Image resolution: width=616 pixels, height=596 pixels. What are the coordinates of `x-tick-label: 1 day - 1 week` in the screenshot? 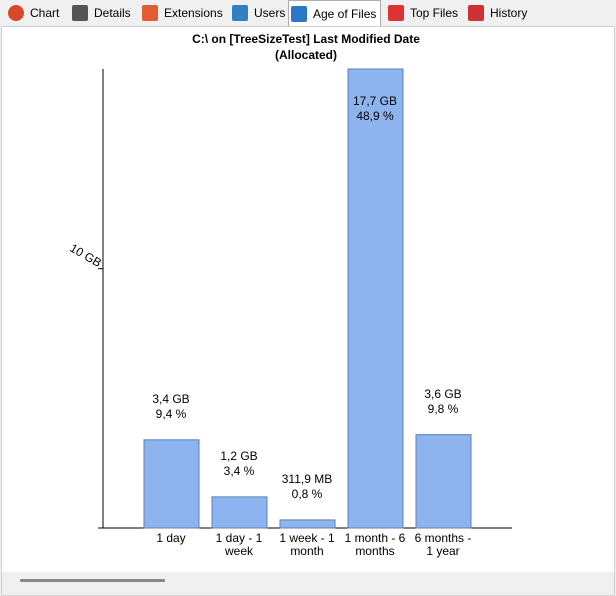 It's located at (239, 544).